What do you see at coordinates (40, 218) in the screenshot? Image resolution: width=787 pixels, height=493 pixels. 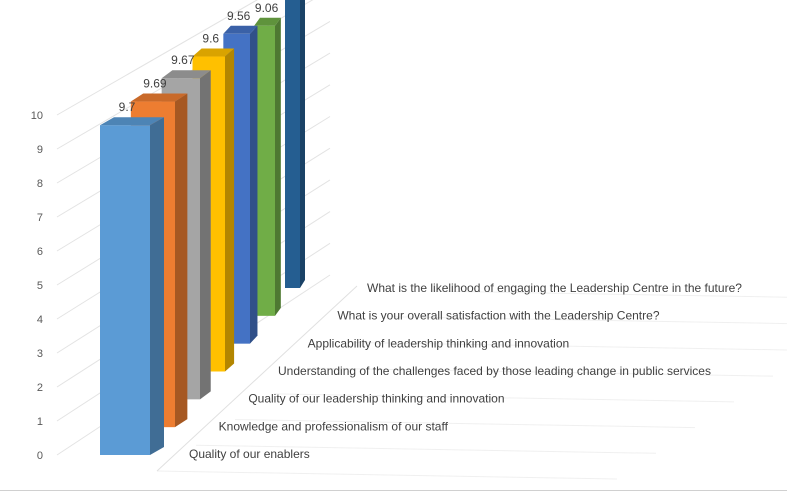 I see `y-tick-label: 7` at bounding box center [40, 218].